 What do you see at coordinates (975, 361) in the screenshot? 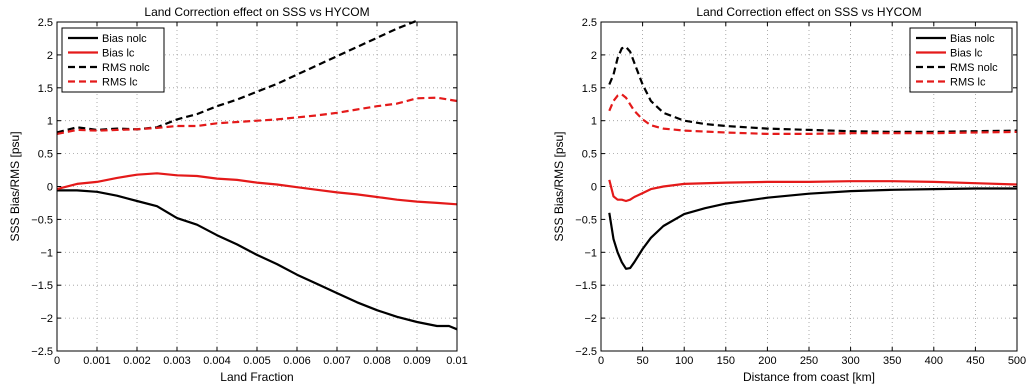
I see `x-tick-label: 450` at bounding box center [975, 361].